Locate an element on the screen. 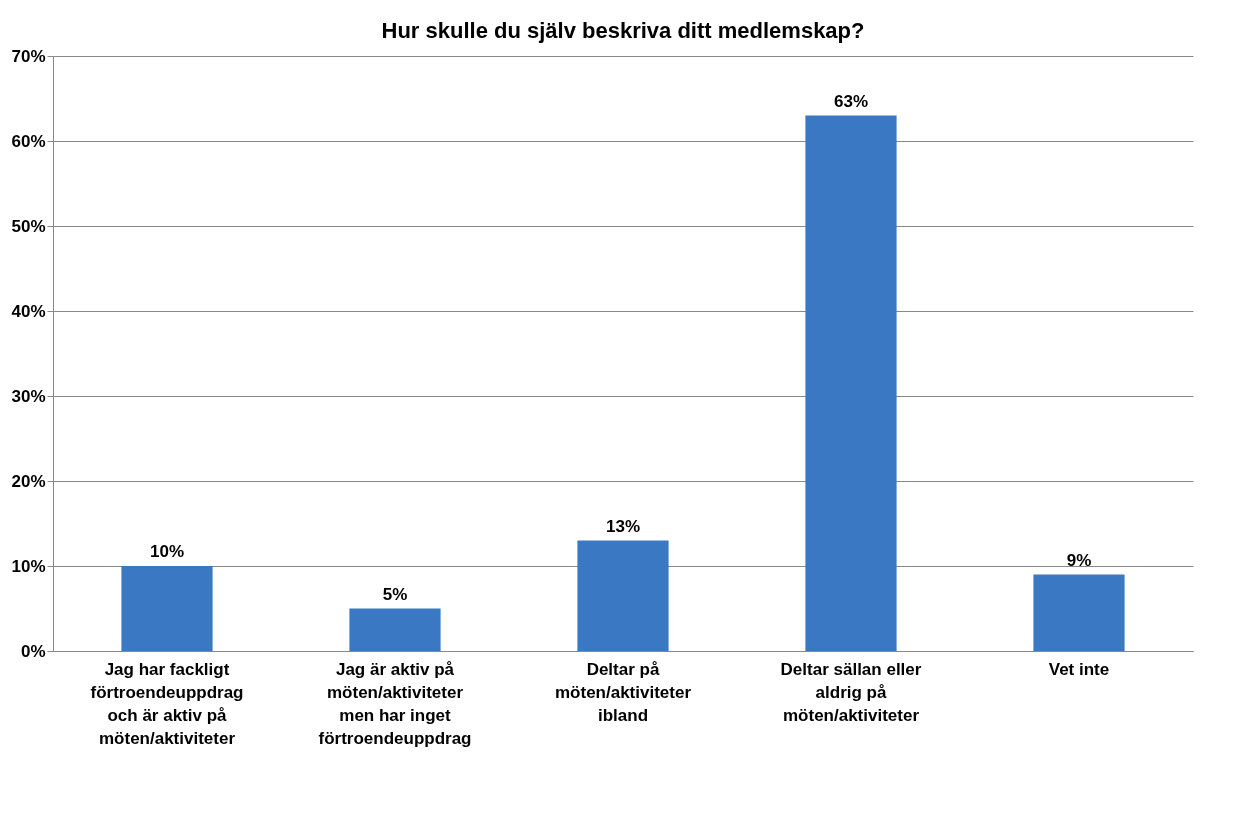  data-label: 5% is located at coordinates (395, 594).